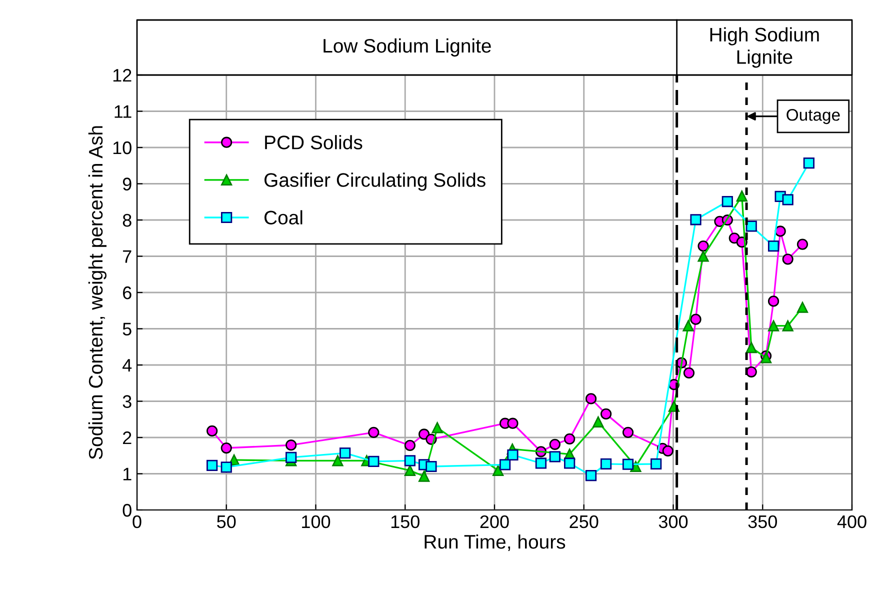 The width and height of the screenshot is (873, 594). I want to click on ref-line-label: Outage, so click(813, 116).